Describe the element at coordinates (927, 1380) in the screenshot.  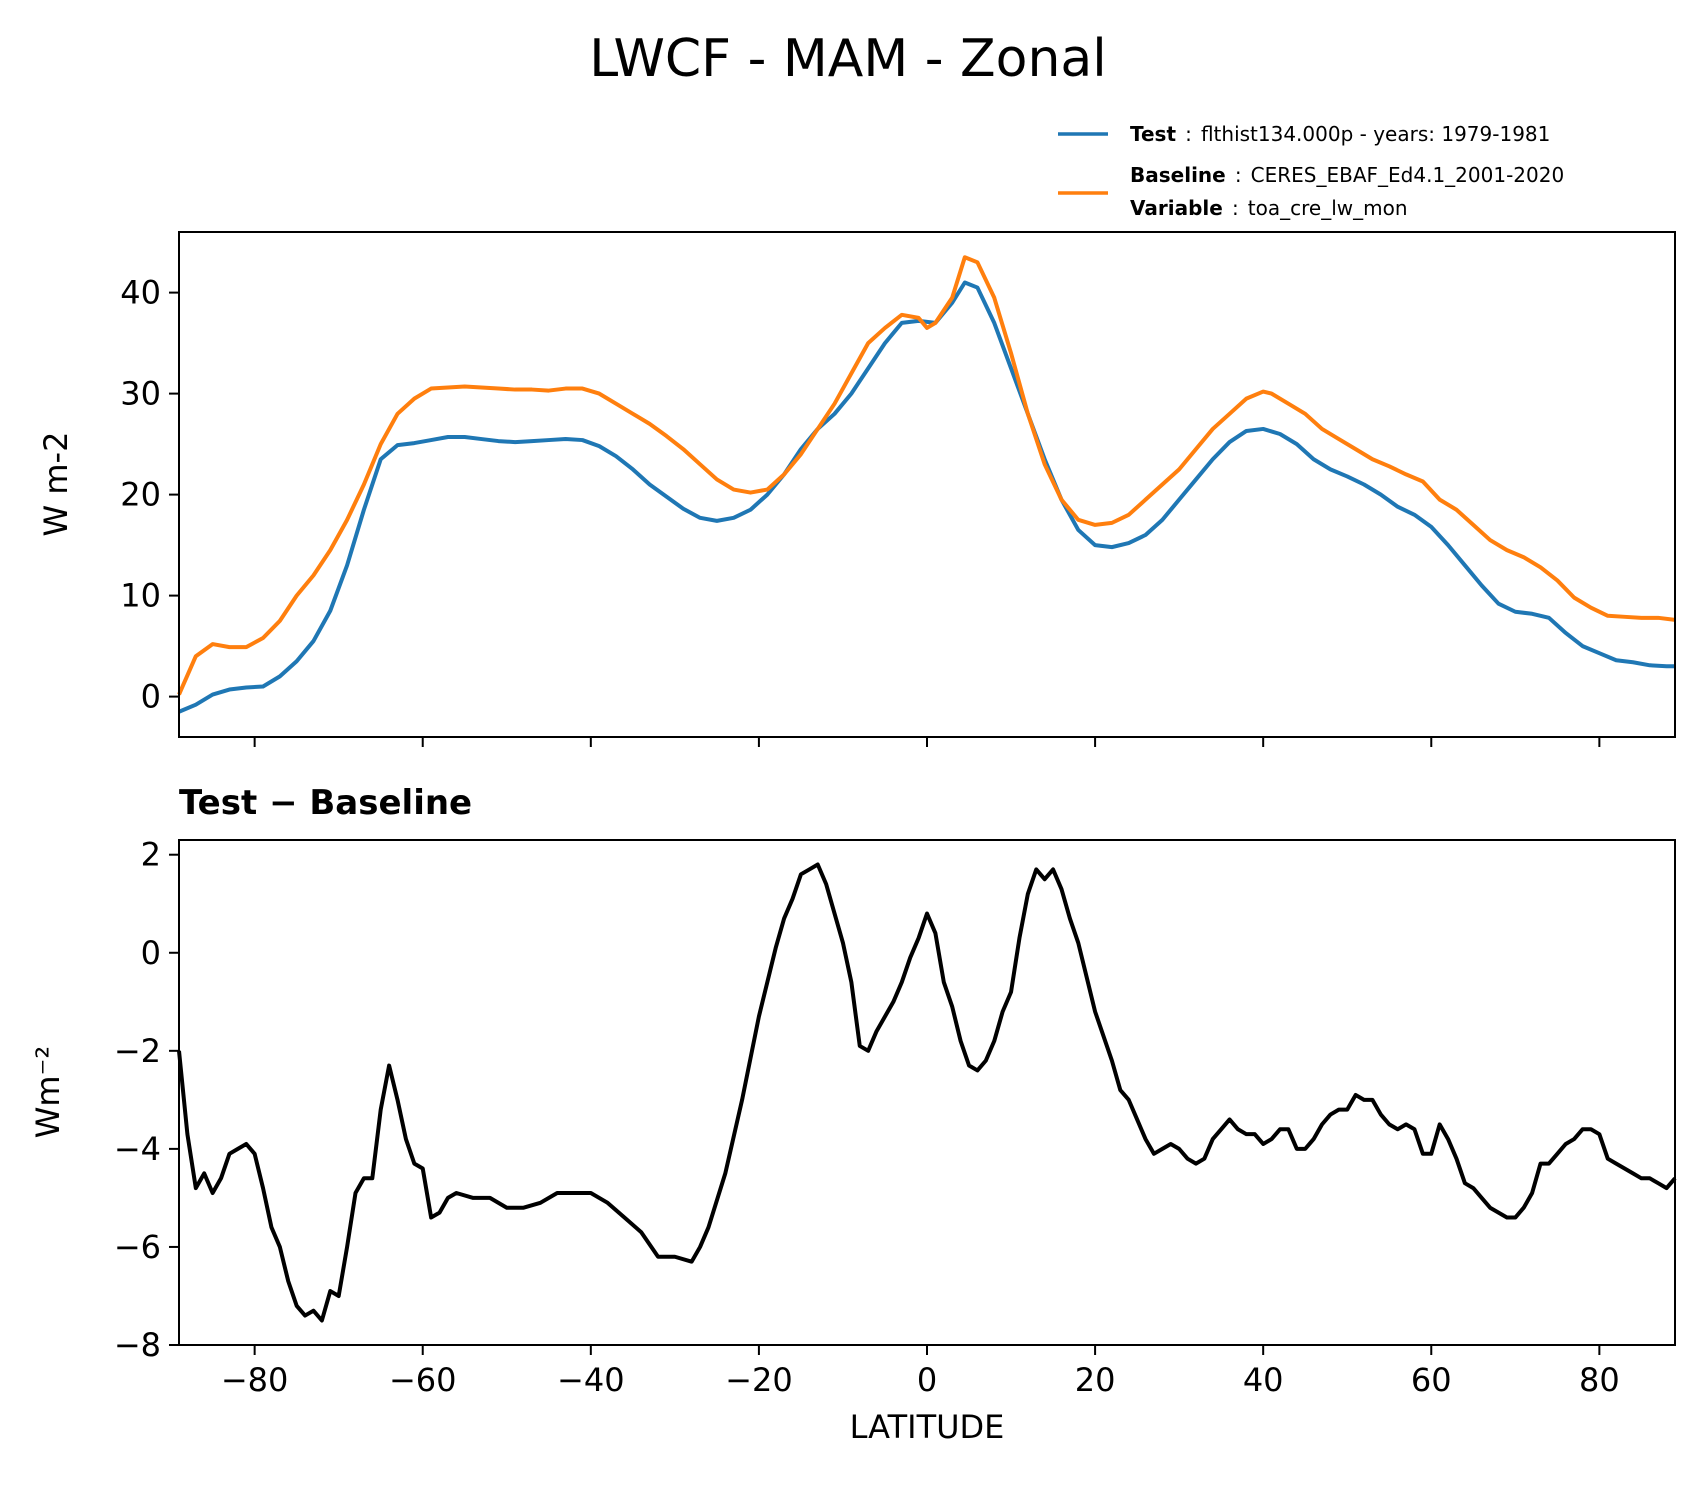
I see `bottom-x-tick-label: 0` at that location.